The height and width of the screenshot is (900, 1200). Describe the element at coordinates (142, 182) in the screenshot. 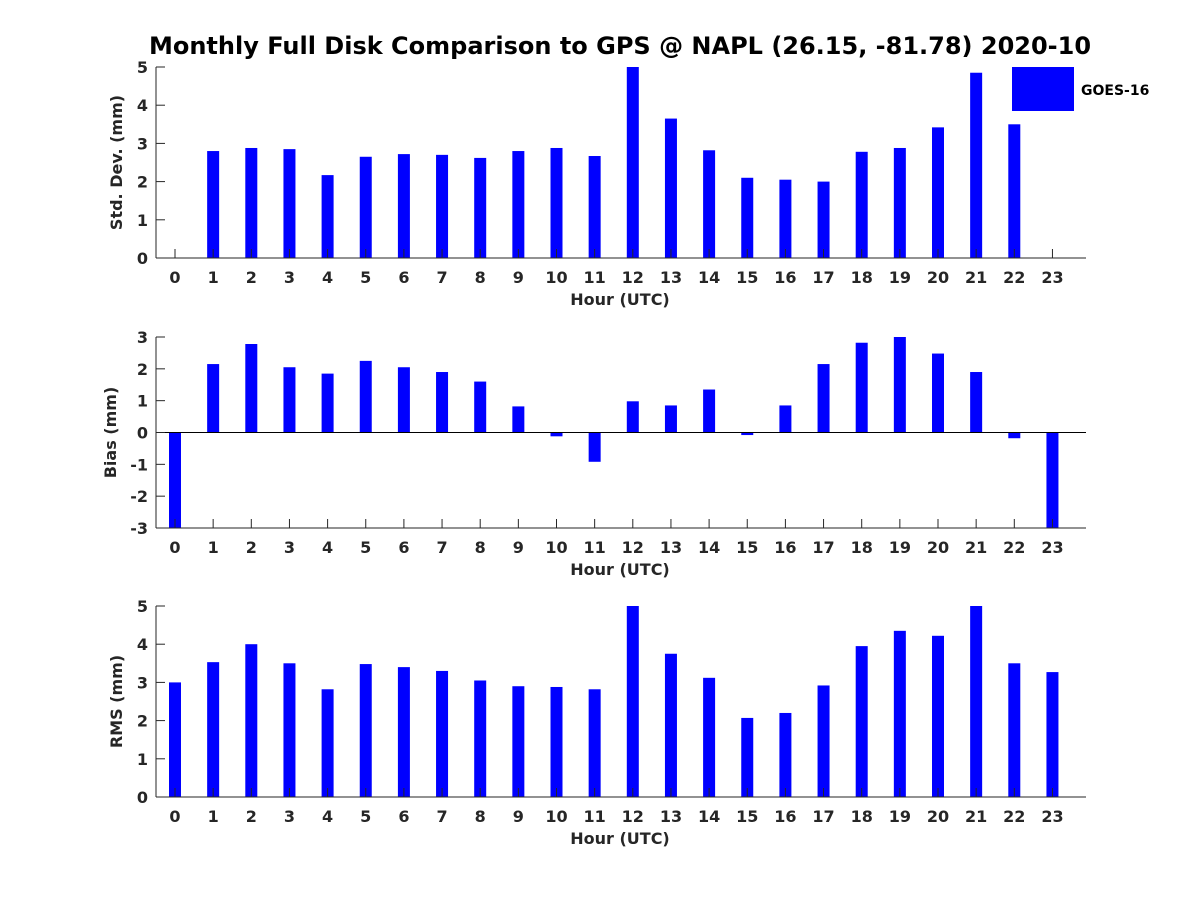

I see `y-tick-label: 2` at that location.